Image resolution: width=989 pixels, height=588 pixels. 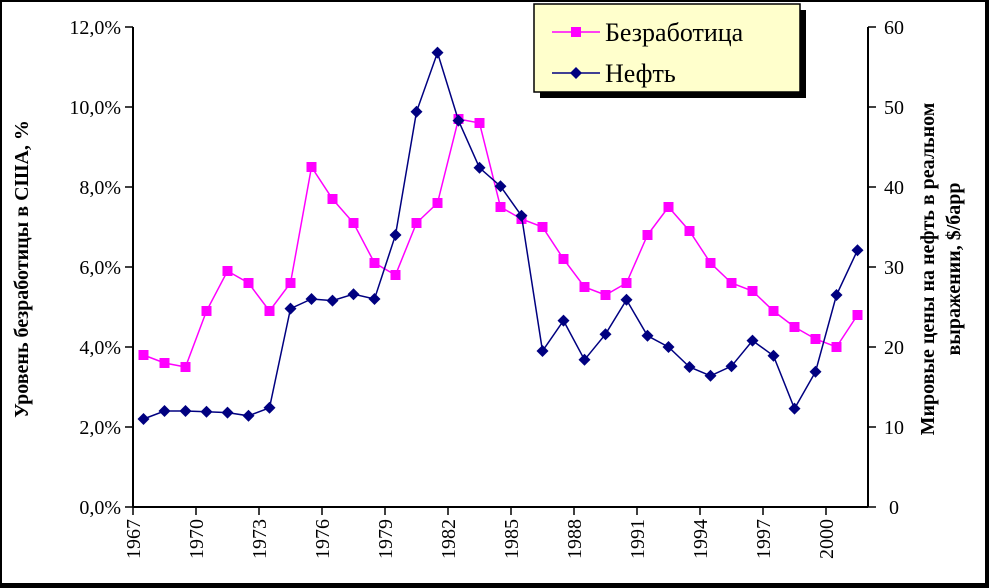 I want to click on y2-axis-title-line1: Мировые цены на нефть в реальном, so click(x=928, y=269).